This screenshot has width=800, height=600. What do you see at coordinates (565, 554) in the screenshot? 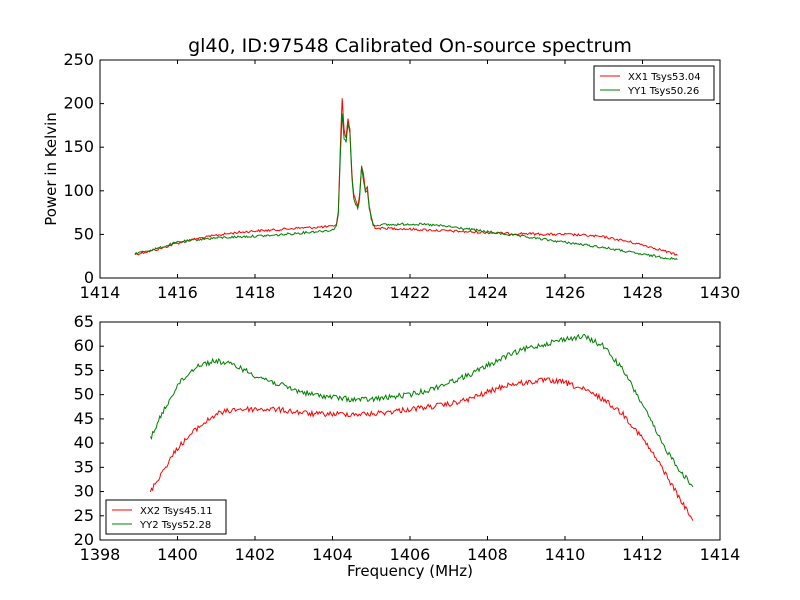
I see `x-tick-label: 1410` at bounding box center [565, 554].